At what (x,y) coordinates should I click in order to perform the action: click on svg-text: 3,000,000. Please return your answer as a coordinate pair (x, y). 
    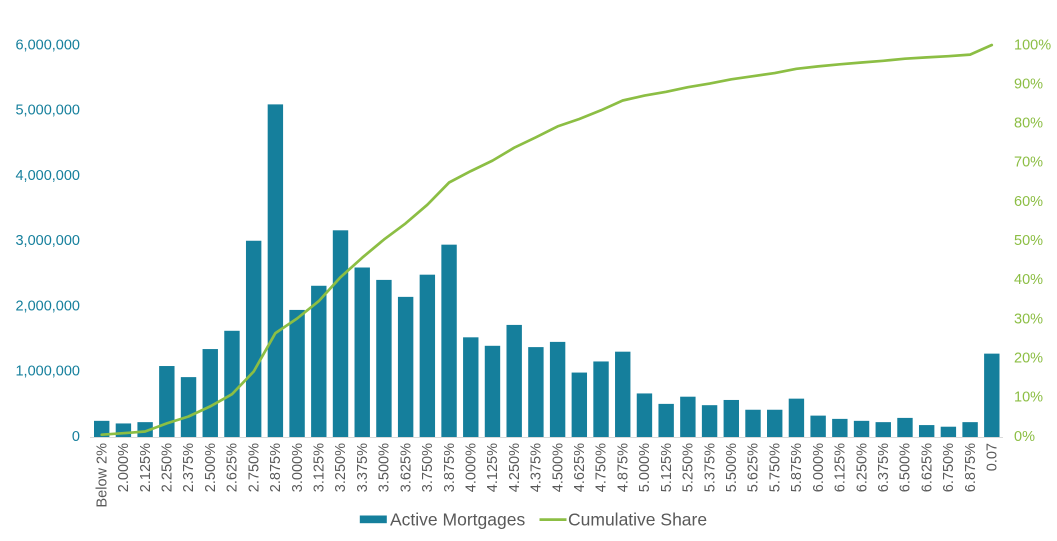
    Looking at the image, I should click on (47, 241).